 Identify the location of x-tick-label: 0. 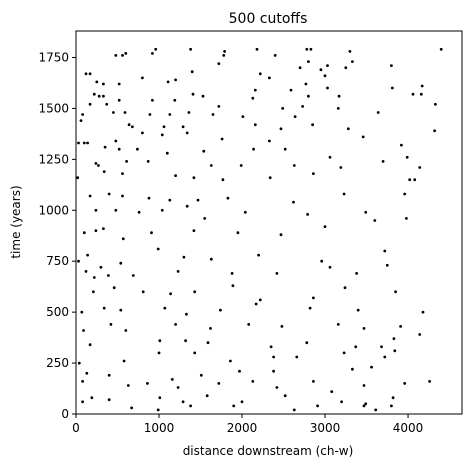
(76, 428).